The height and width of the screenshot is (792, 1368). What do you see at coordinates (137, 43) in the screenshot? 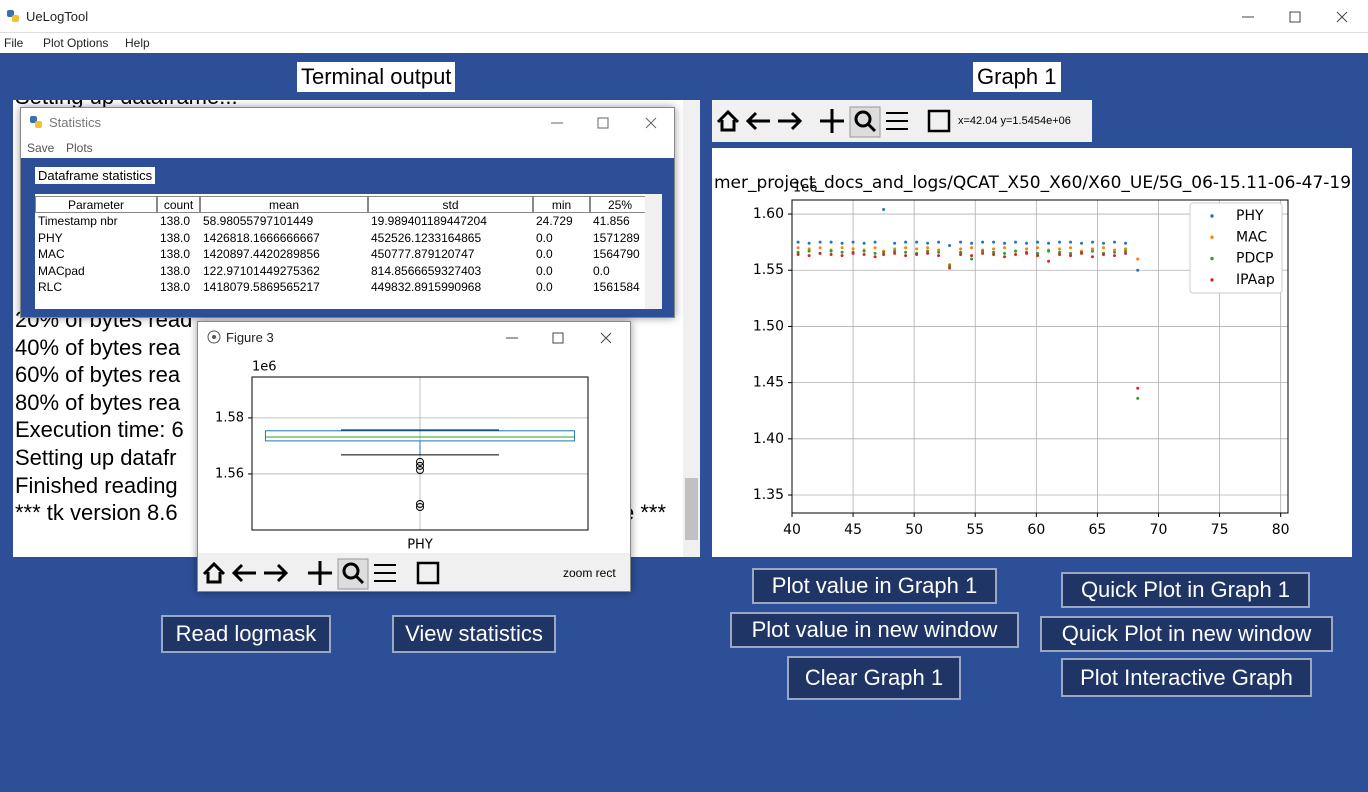
I see `menu-item: Help` at bounding box center [137, 43].